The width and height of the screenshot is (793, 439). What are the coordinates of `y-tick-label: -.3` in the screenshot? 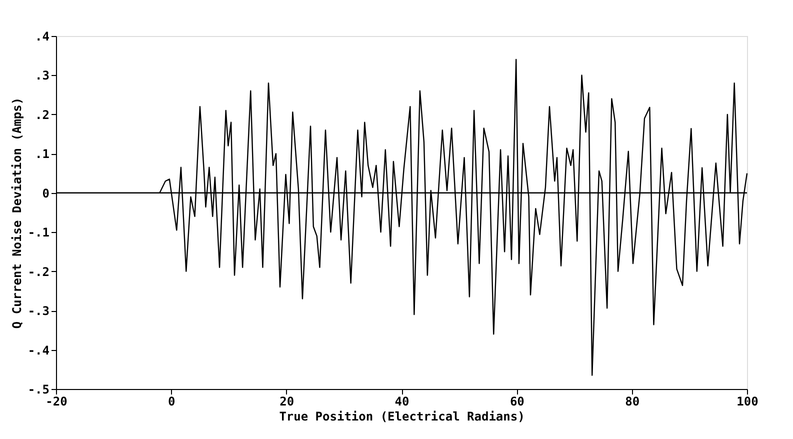 It's located at (39, 311).